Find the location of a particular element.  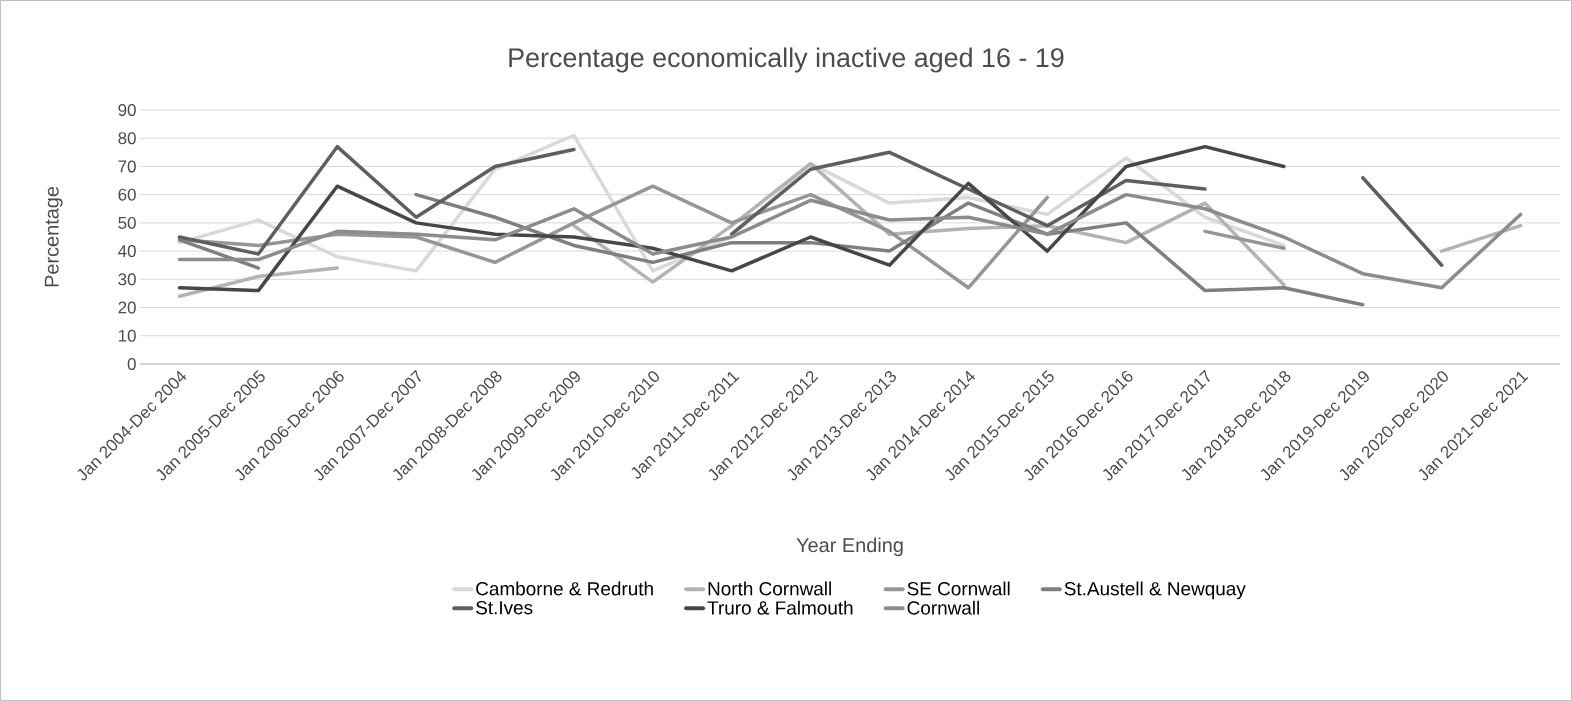

y-tick-label: 80 is located at coordinates (127, 138).